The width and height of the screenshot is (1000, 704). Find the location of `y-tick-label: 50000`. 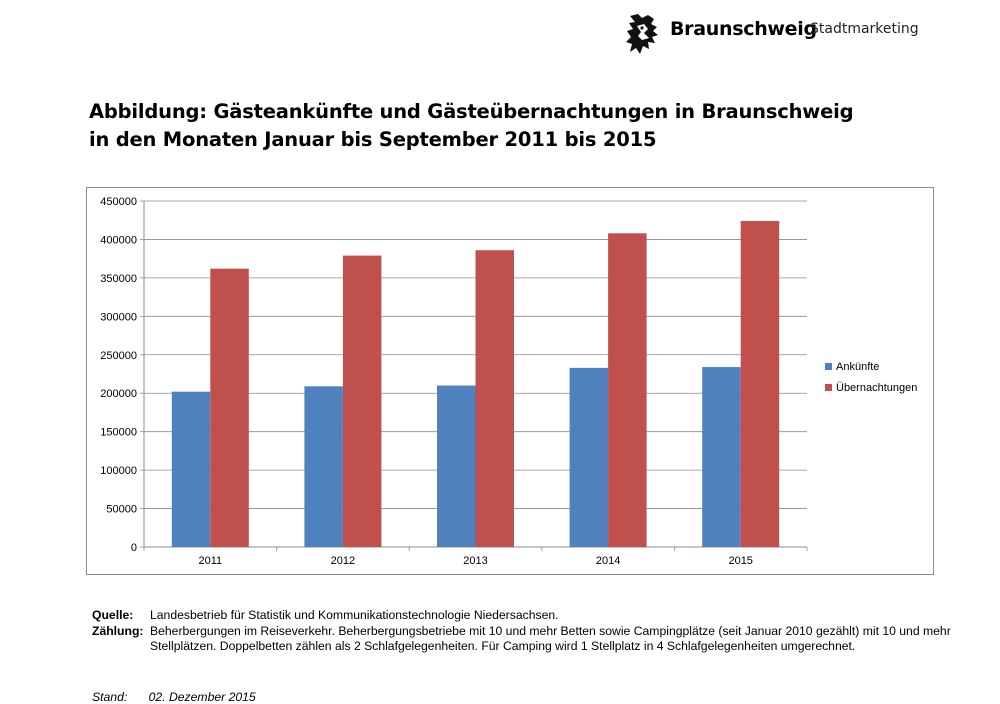

y-tick-label: 50000 is located at coordinates (121, 510).